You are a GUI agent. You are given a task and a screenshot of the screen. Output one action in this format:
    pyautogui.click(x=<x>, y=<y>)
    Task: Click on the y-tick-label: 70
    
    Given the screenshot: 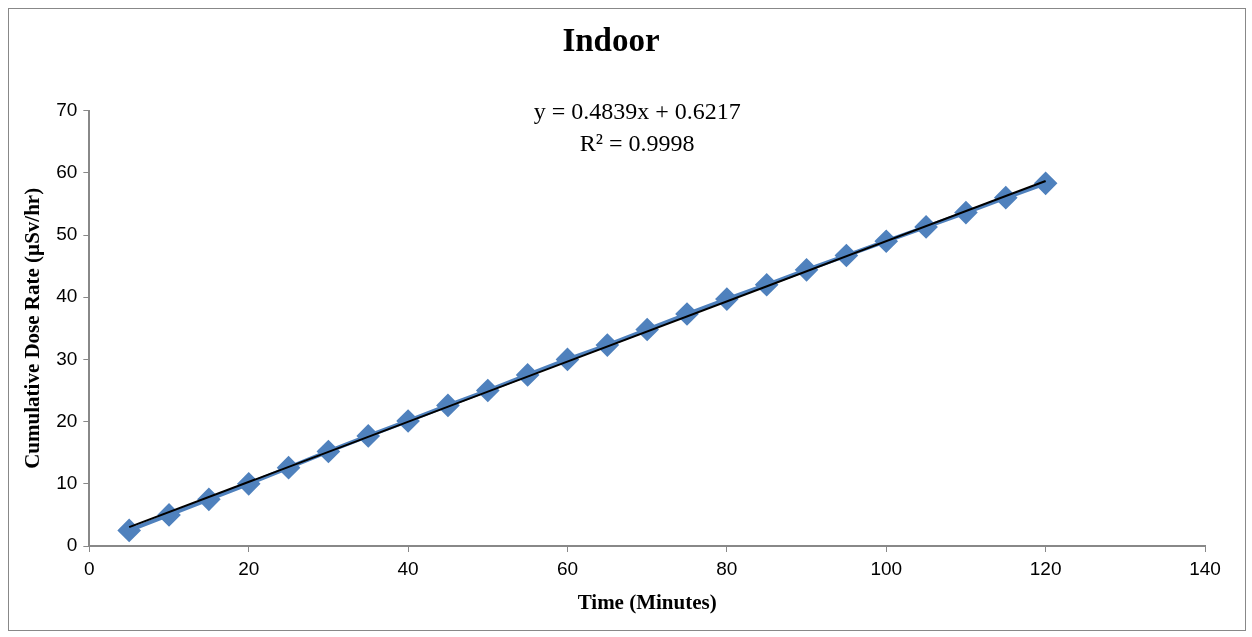 What is the action you would take?
    pyautogui.click(x=67, y=109)
    